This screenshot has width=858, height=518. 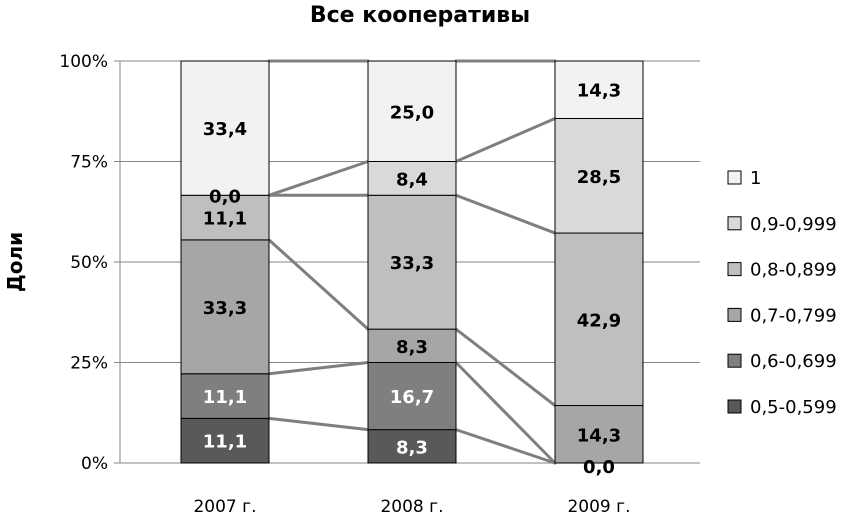 I want to click on data-label: 28,5, so click(x=599, y=177).